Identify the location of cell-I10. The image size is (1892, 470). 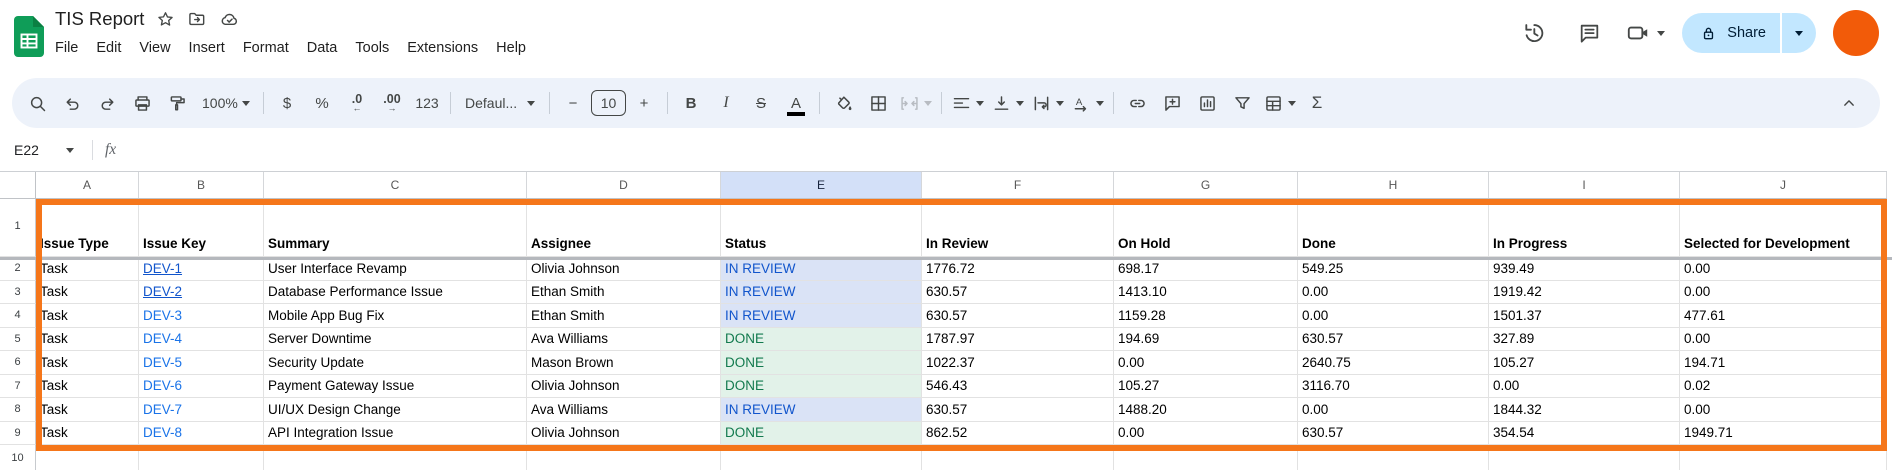
(1584, 457).